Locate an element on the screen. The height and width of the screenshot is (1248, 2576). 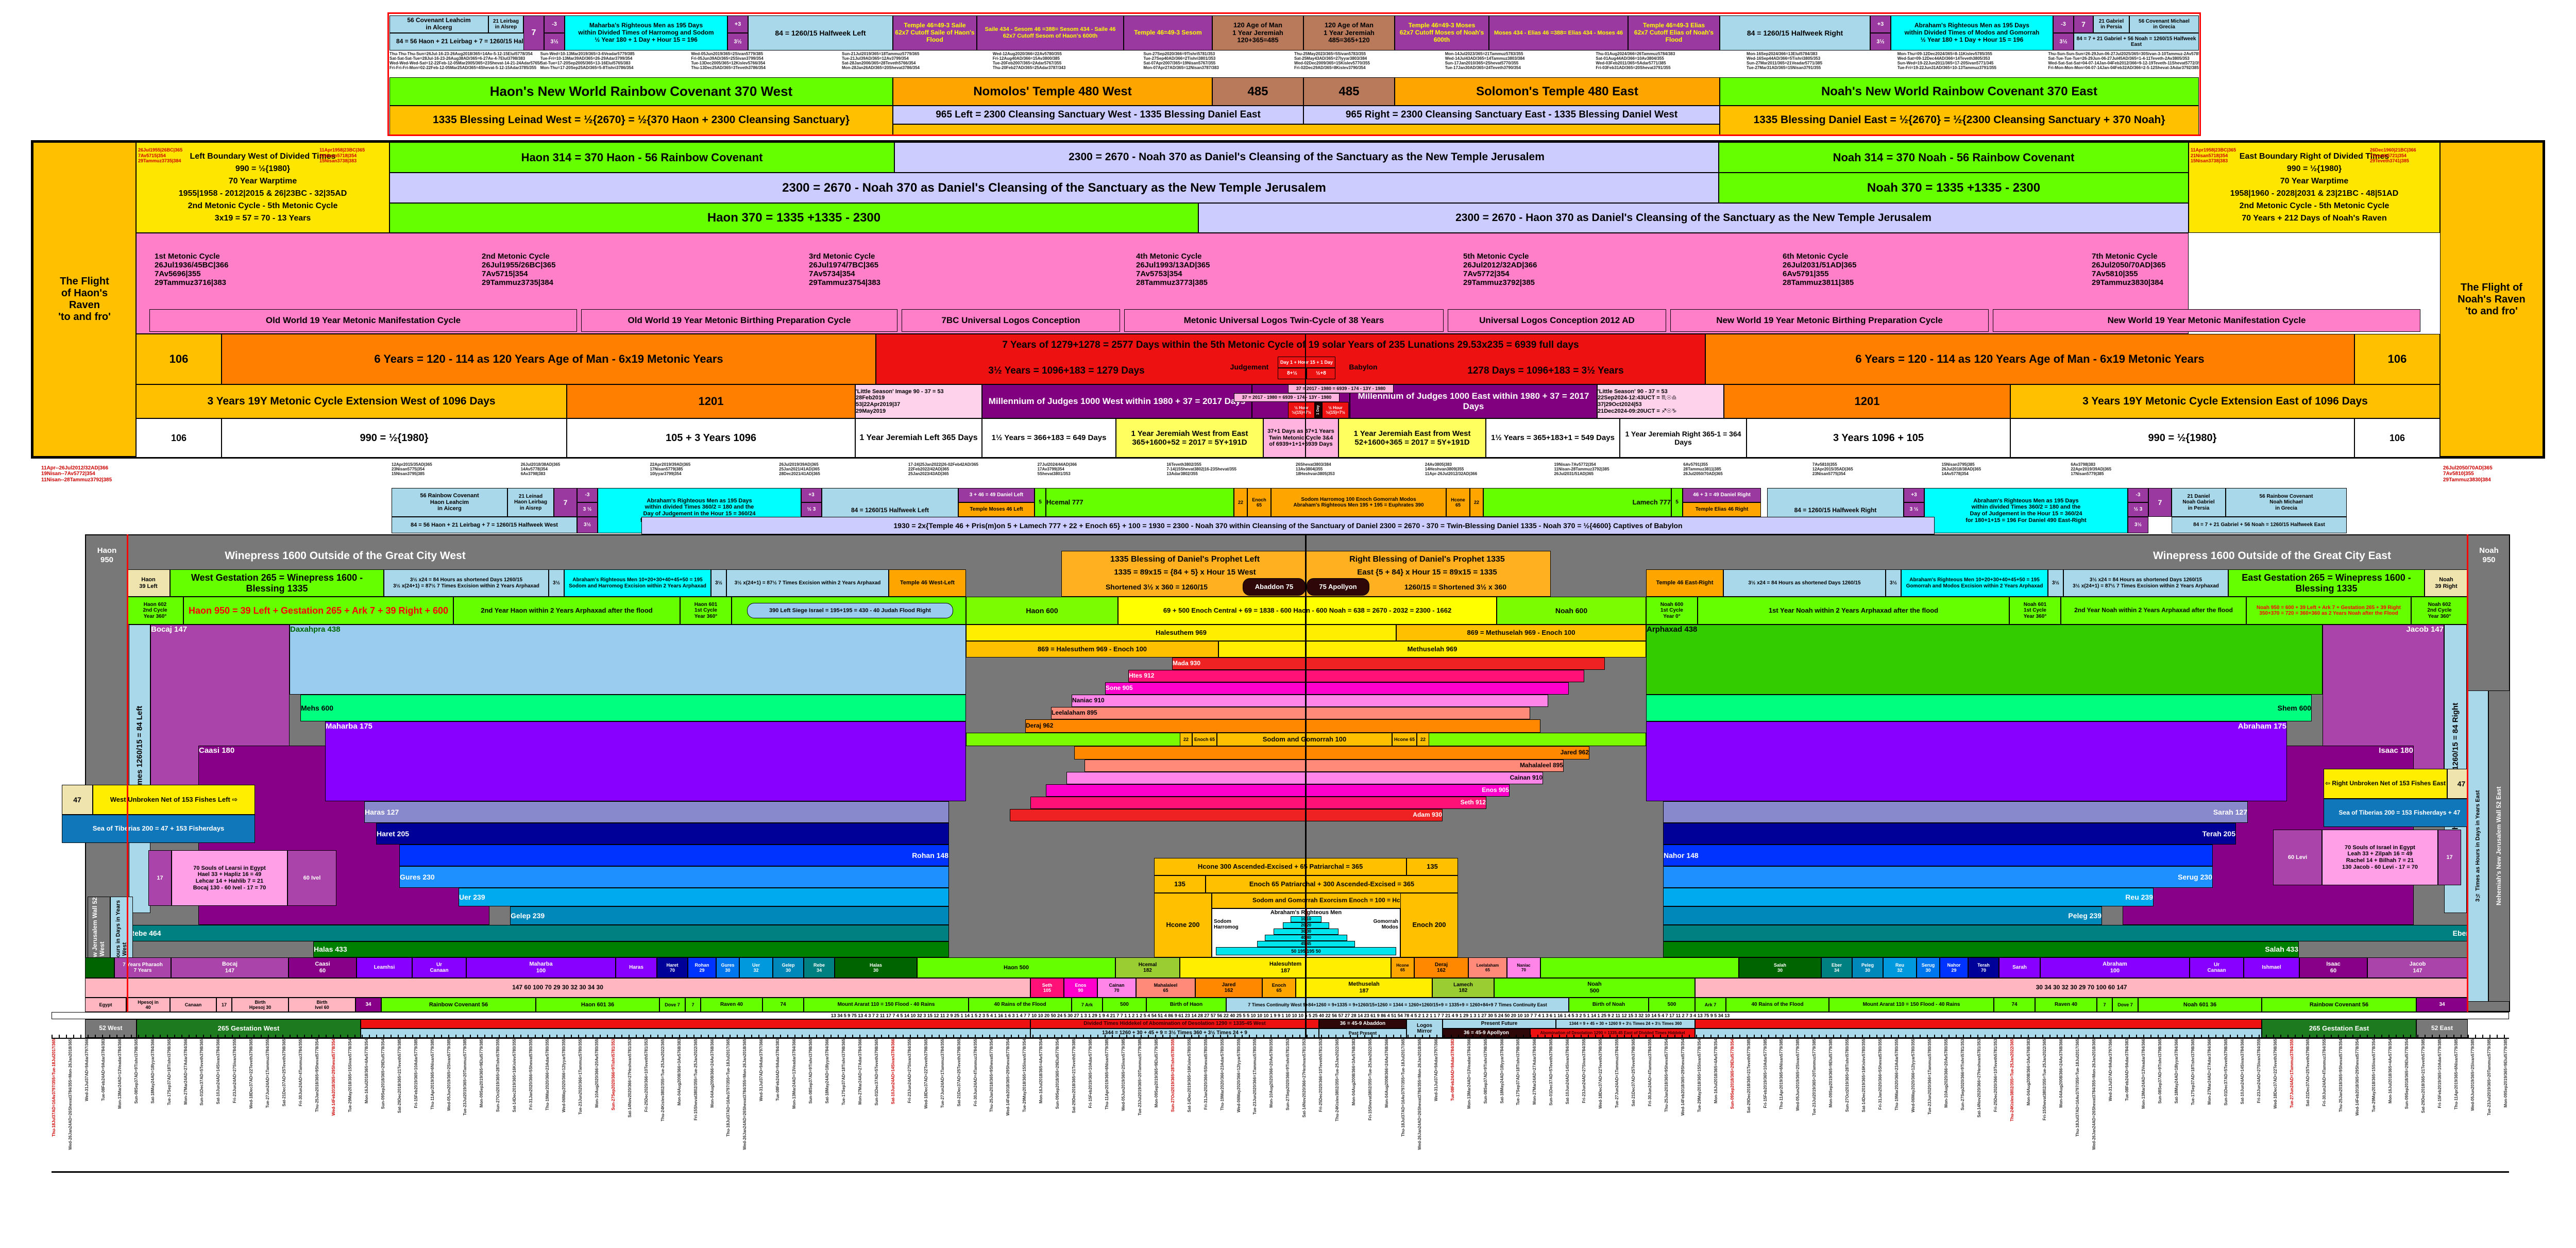
vertical-date: Sat-10Jun24AD=14Sivan3784/366 is located at coordinates (218, 1072).